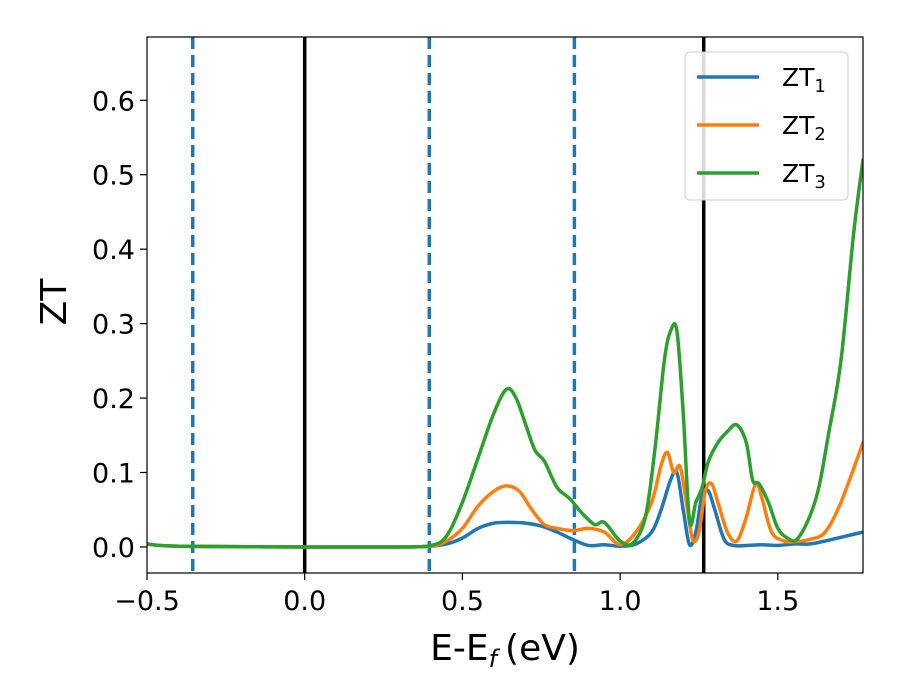 The height and width of the screenshot is (700, 900). I want to click on x-axis-ticks: −0.5 0.0 0.5 1.0 1.5, so click(456, 595).